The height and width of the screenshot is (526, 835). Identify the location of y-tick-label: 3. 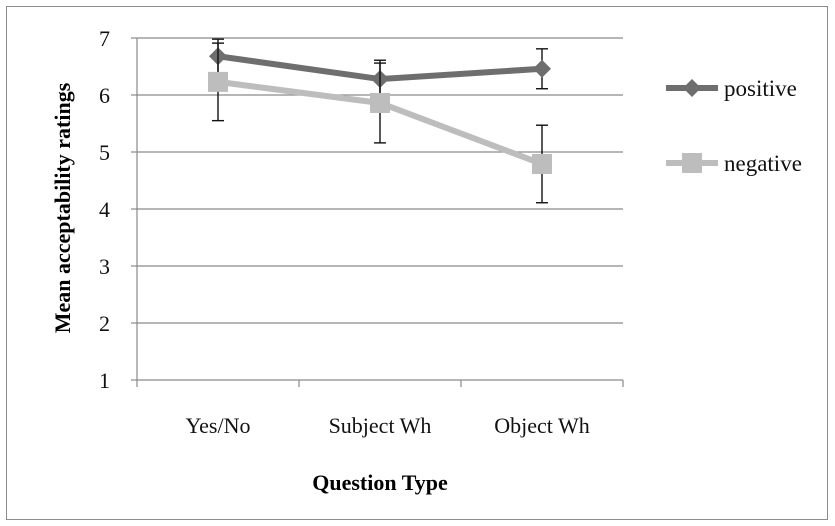
(104, 266).